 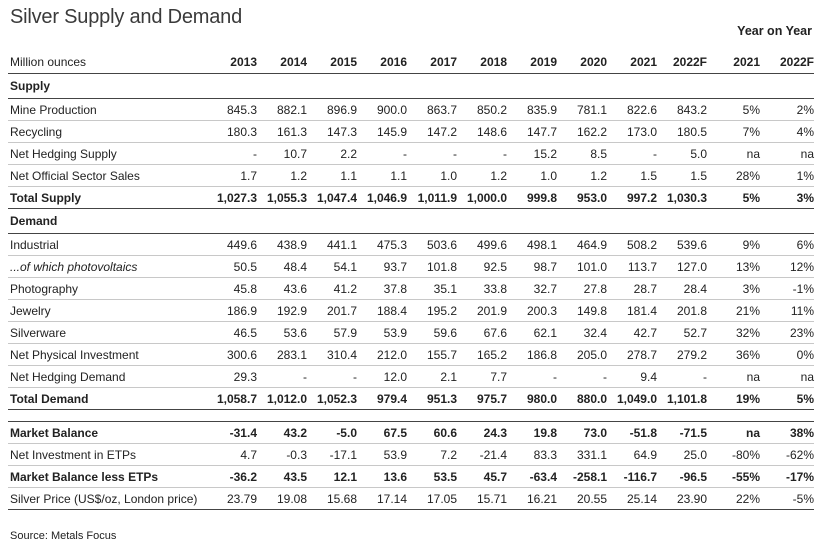 I want to click on value-cell: 127.0, so click(x=682, y=266).